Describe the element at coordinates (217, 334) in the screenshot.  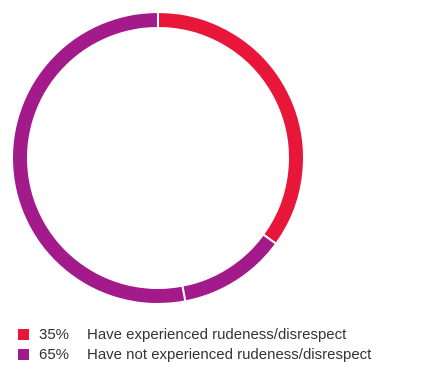
I see `legend-label-experienced: Have experienced rudeness/disrespect` at that location.